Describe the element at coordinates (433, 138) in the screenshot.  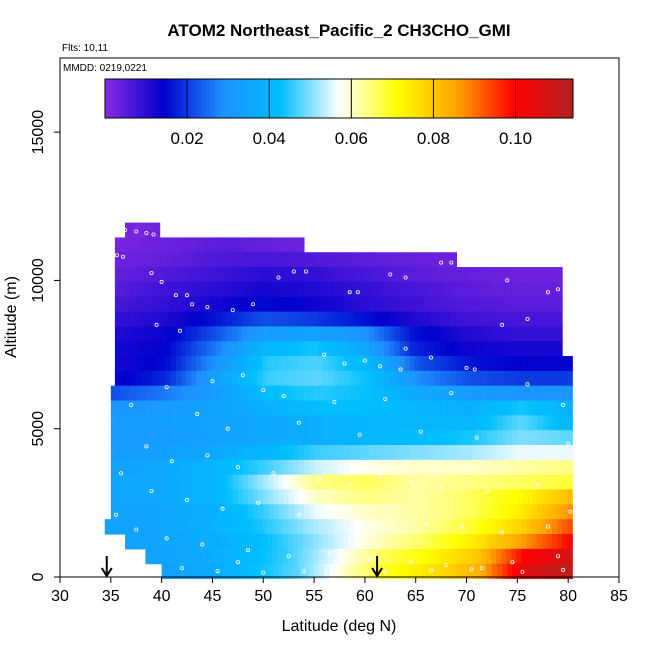
I see `colorbar-tick-label: 0.08` at that location.